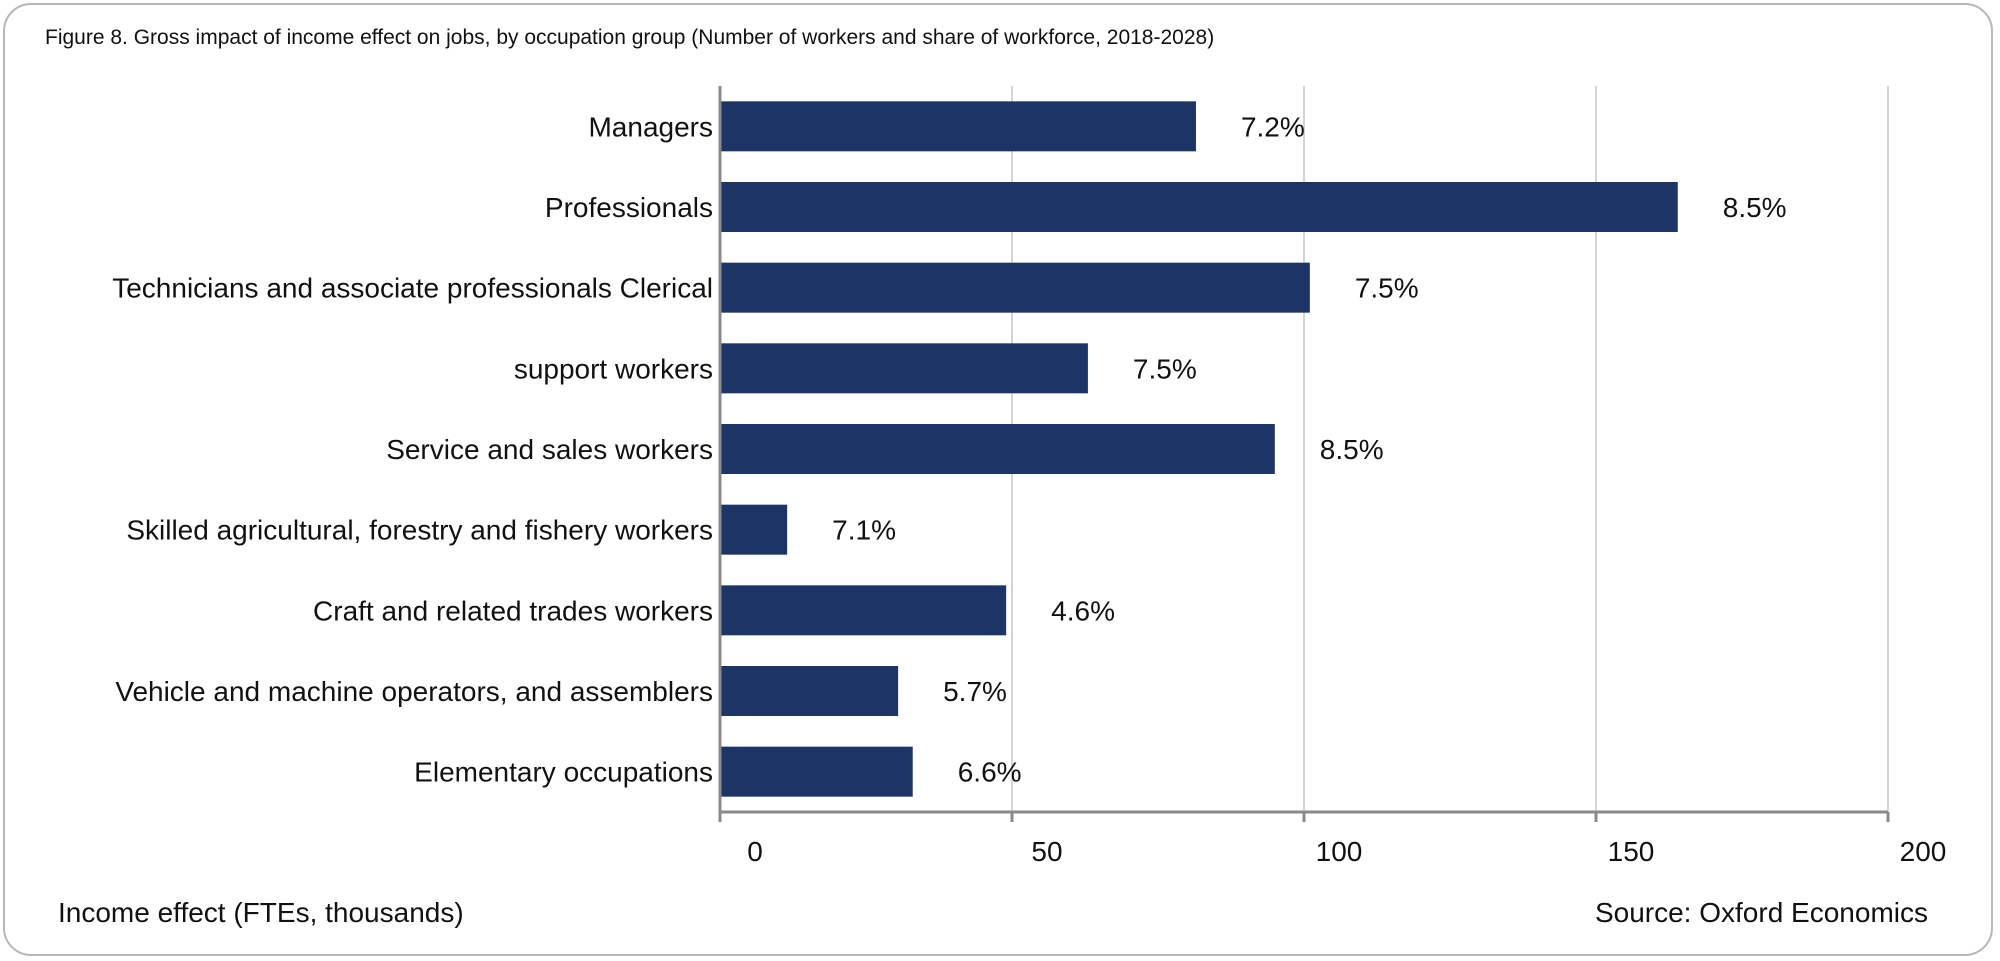  I want to click on category-label: Elementary occupations, so click(563, 772).